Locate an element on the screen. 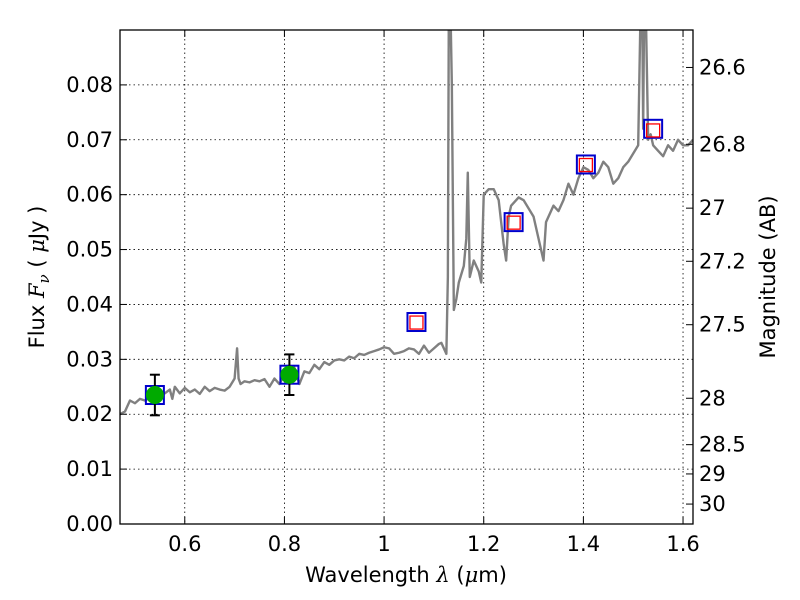  y-tick-label: 0.04 is located at coordinates (89, 304).